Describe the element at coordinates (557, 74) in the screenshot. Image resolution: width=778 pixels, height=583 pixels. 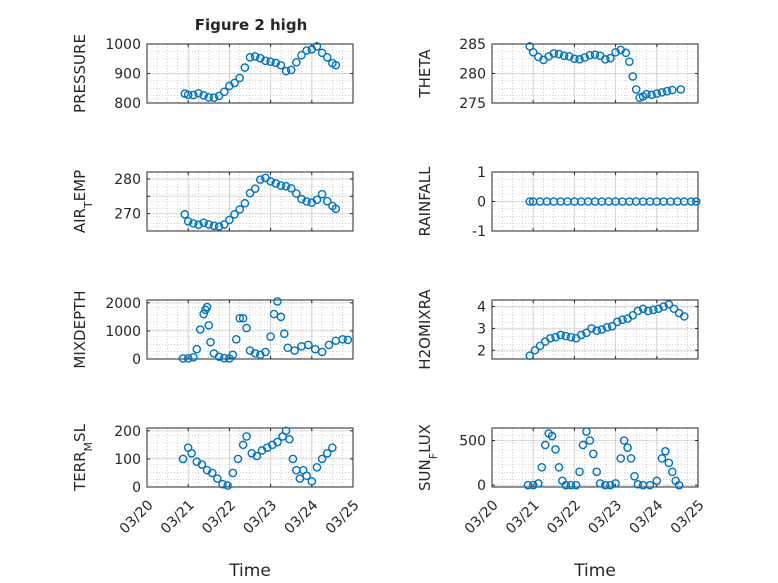
I see `subplot-theta: 275 280 285 THETA` at that location.